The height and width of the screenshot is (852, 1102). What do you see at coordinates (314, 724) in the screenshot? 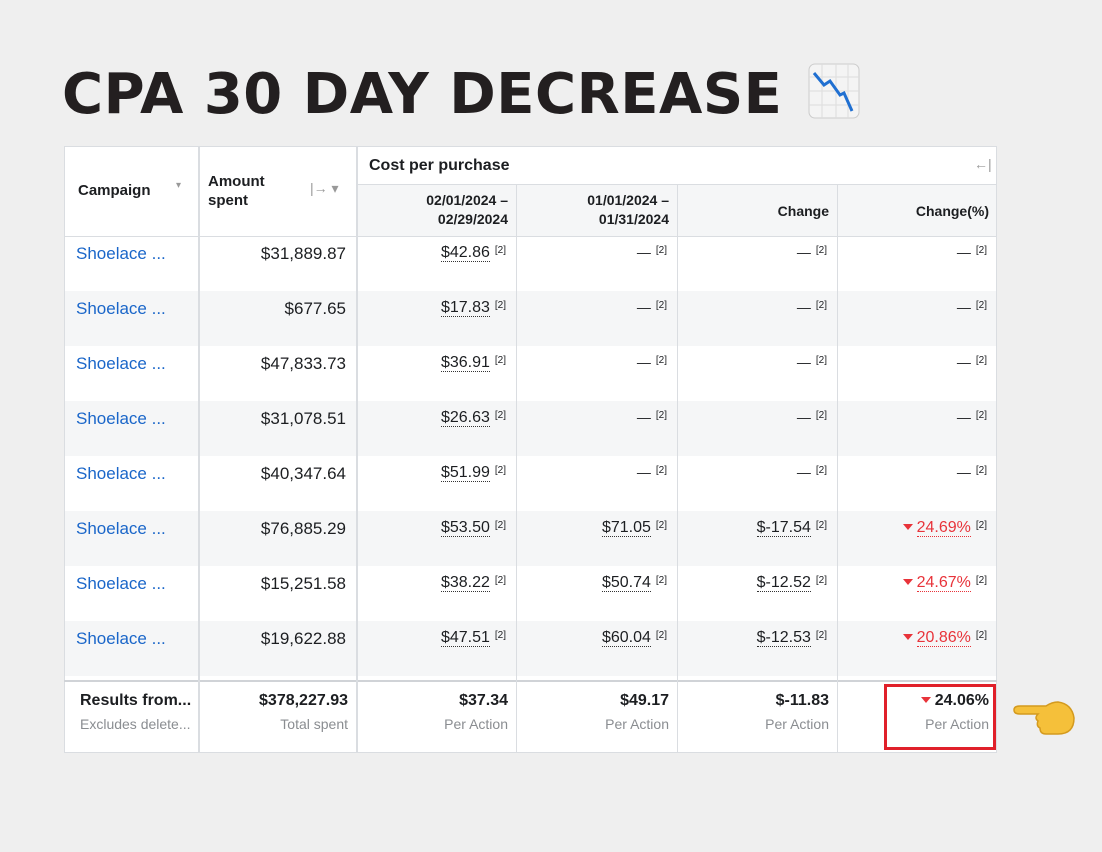
I see `footer-sub: Total spent` at bounding box center [314, 724].